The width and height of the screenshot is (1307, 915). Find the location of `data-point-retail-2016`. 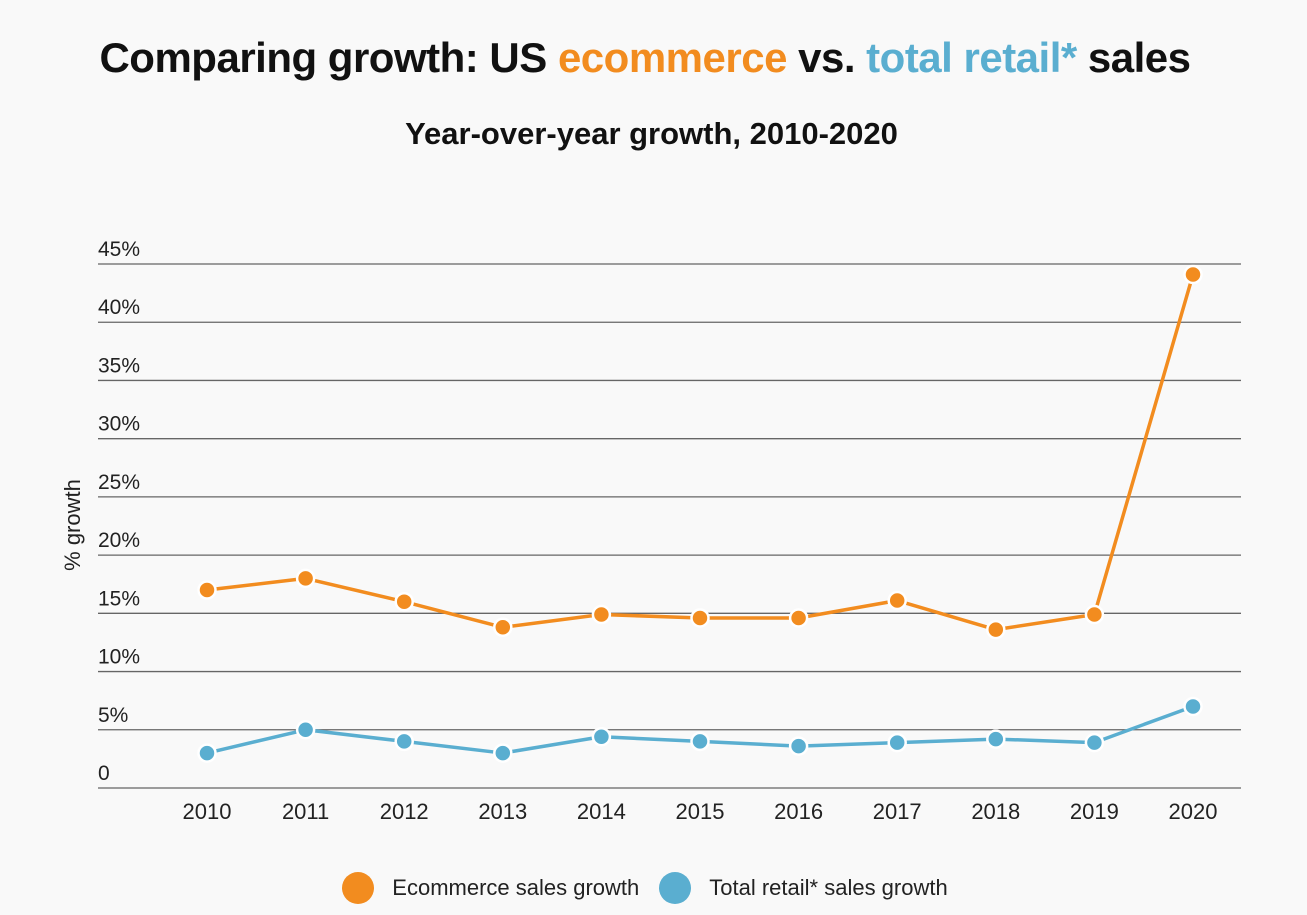

data-point-retail-2016 is located at coordinates (798, 746).